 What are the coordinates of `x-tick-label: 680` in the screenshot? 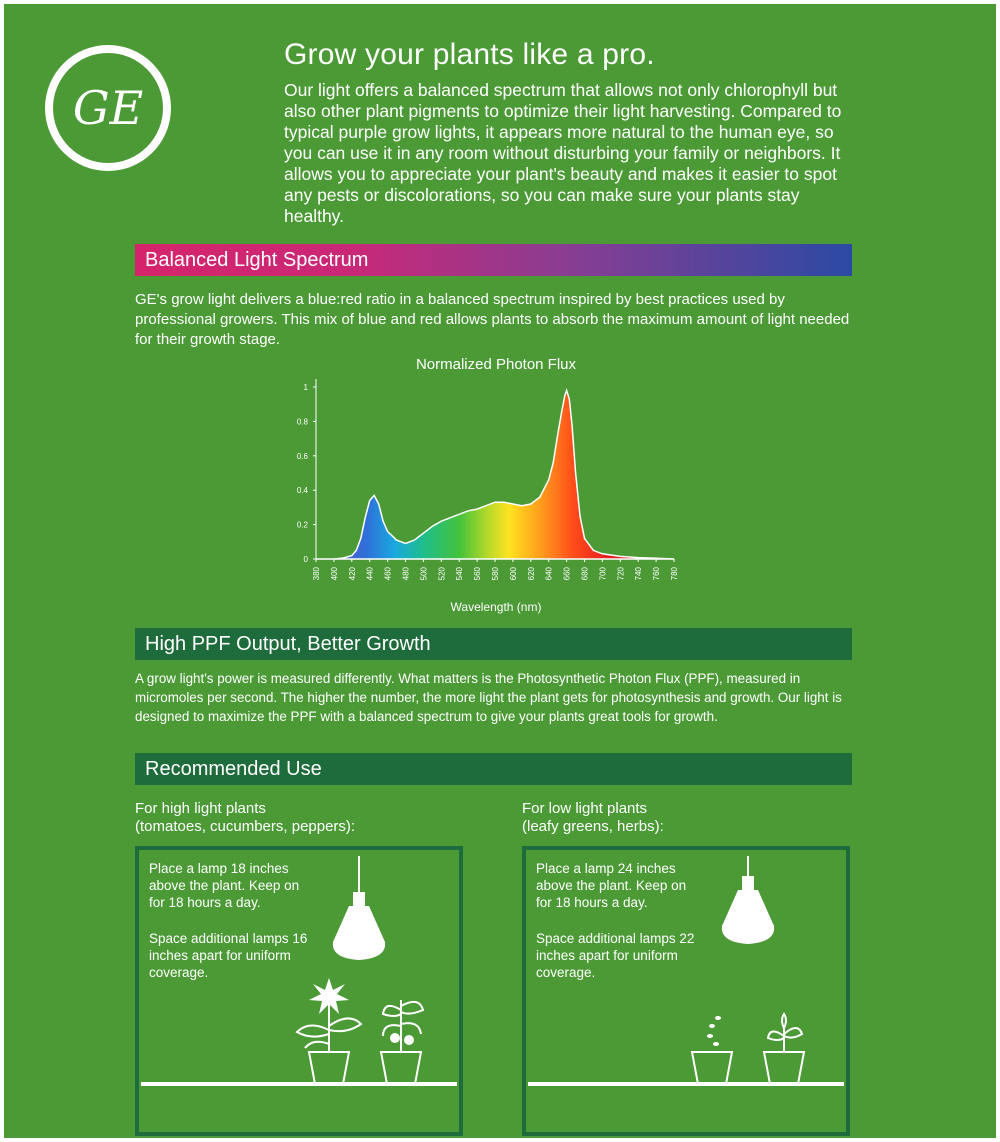 It's located at (585, 573).